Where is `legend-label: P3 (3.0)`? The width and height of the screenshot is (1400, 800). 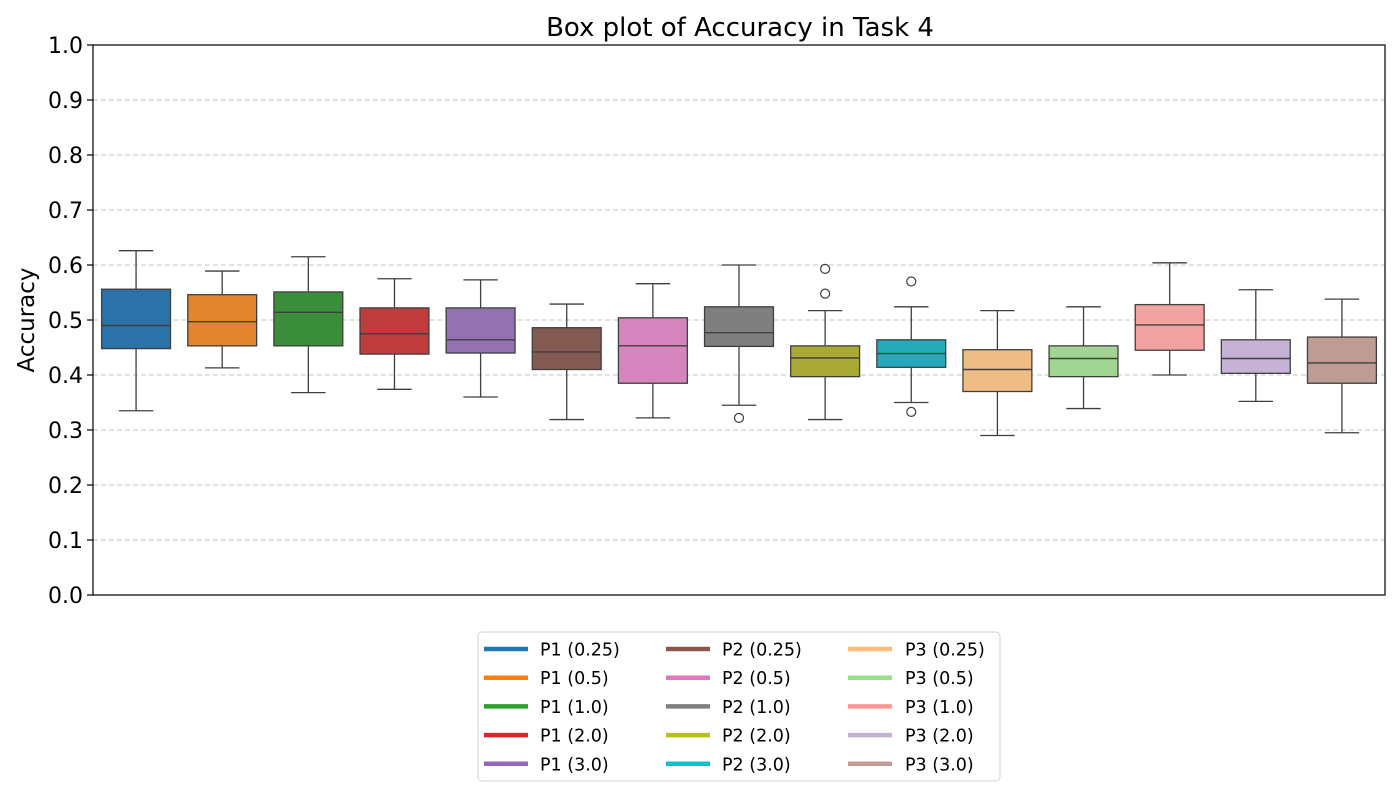 legend-label: P3 (3.0) is located at coordinates (939, 765).